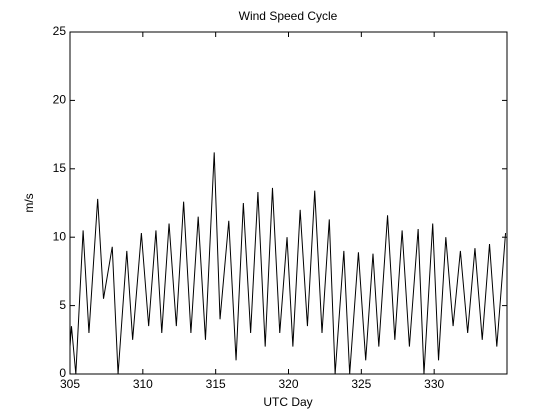 Image resolution: width=560 pixels, height=420 pixels. Describe the element at coordinates (60, 31) in the screenshot. I see `y-tick-label: 25` at that location.